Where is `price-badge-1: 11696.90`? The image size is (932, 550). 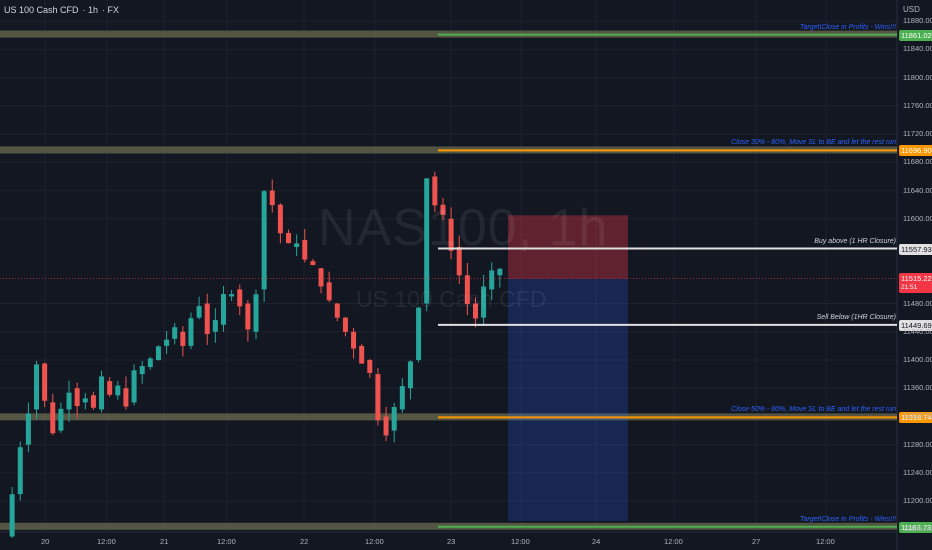 price-badge-1: 11696.90 is located at coordinates (915, 151).